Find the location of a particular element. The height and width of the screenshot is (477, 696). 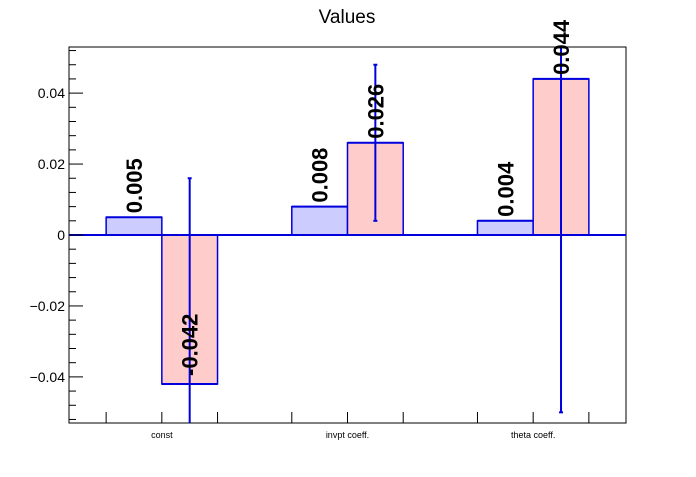

x-tick-label: theta coeff. is located at coordinates (533, 435).